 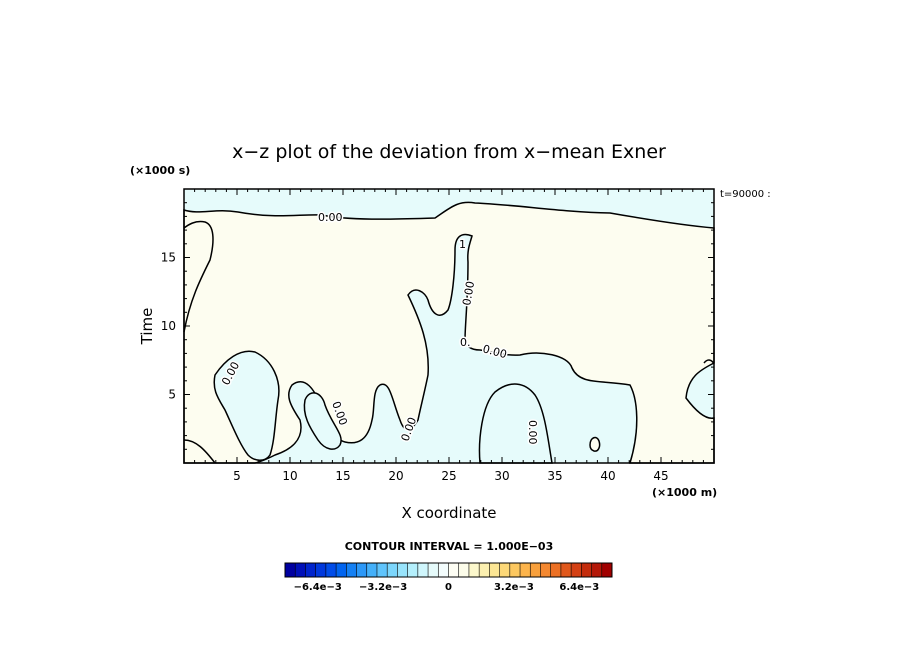 I want to click on x-tick-label: 15, so click(x=342, y=476).